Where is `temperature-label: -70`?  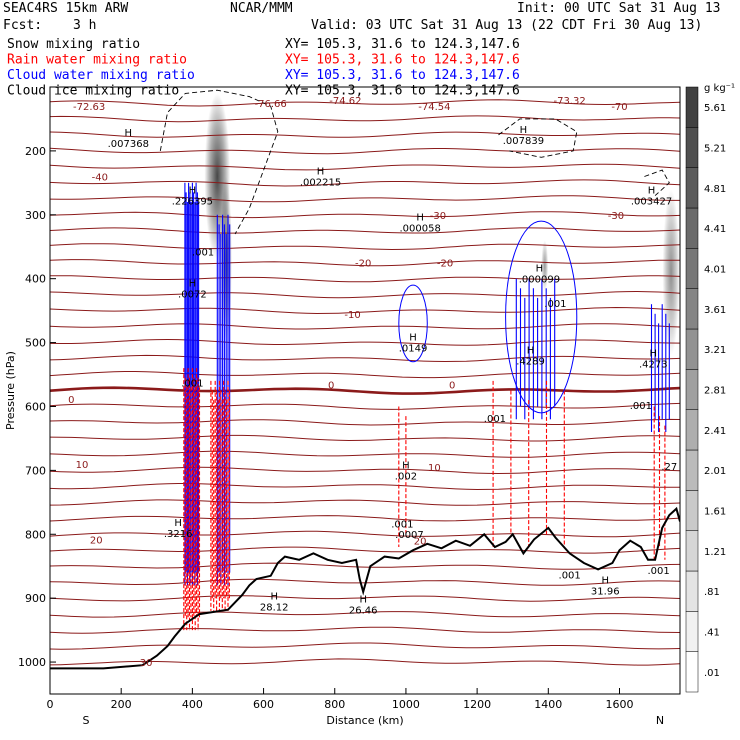 temperature-label: -70 is located at coordinates (619, 107).